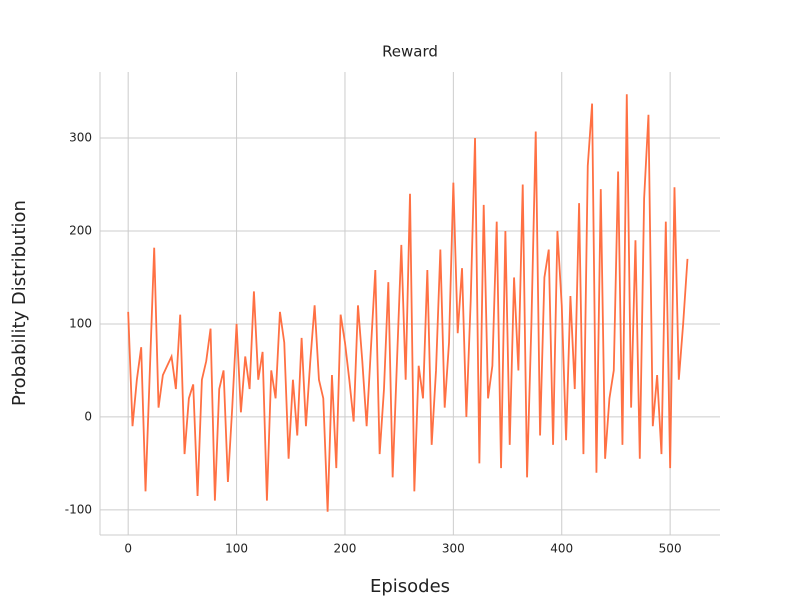 The width and height of the screenshot is (800, 600). Describe the element at coordinates (345, 549) in the screenshot. I see `x-tick-label: 200` at that location.